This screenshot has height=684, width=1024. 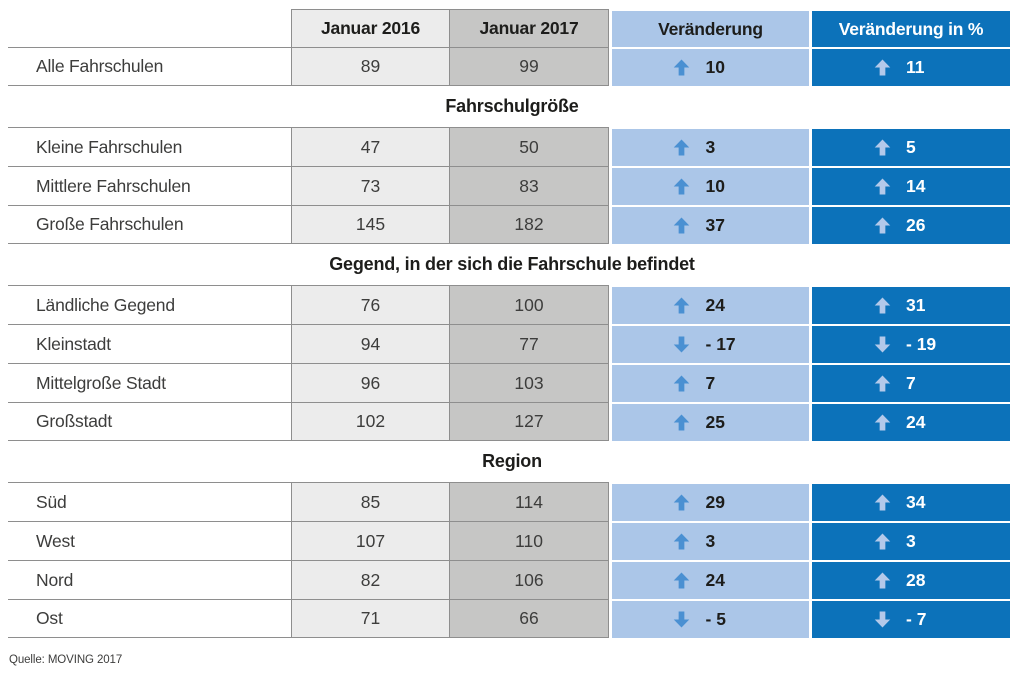 I want to click on change-value: 10, so click(x=715, y=186).